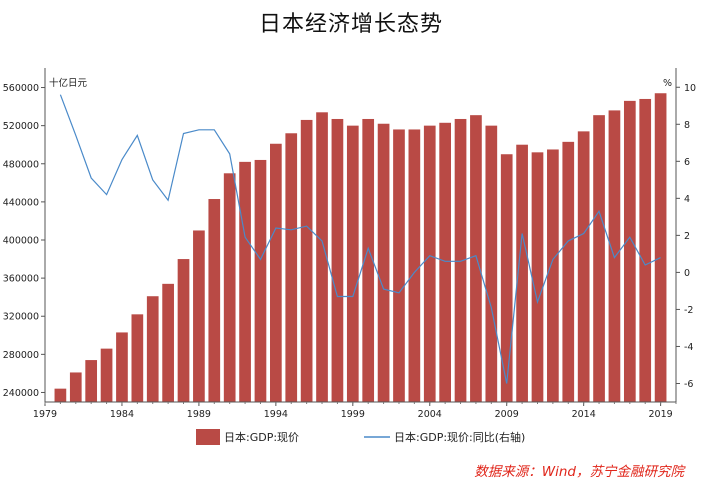  Describe the element at coordinates (629, 251) in the screenshot. I see `bar-2017` at that location.